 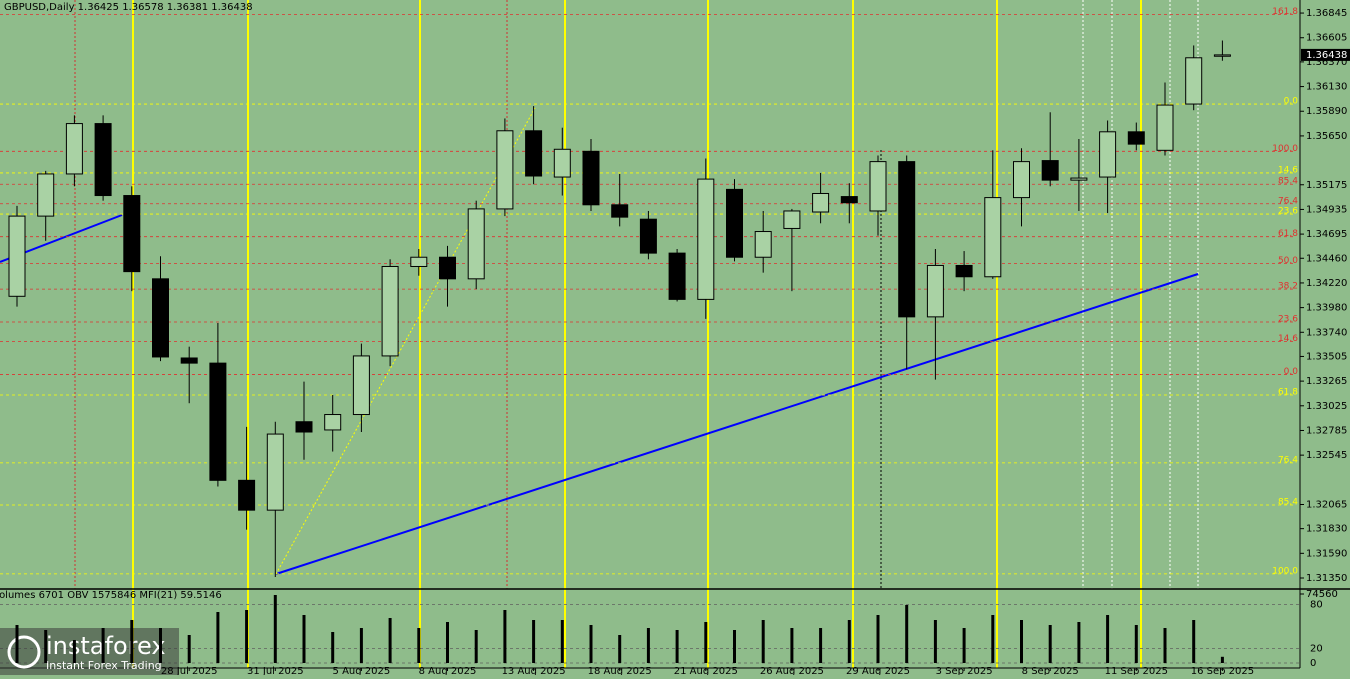 What do you see at coordinates (1322, 594) in the screenshot?
I see `y-tick-label: 74560` at bounding box center [1322, 594].